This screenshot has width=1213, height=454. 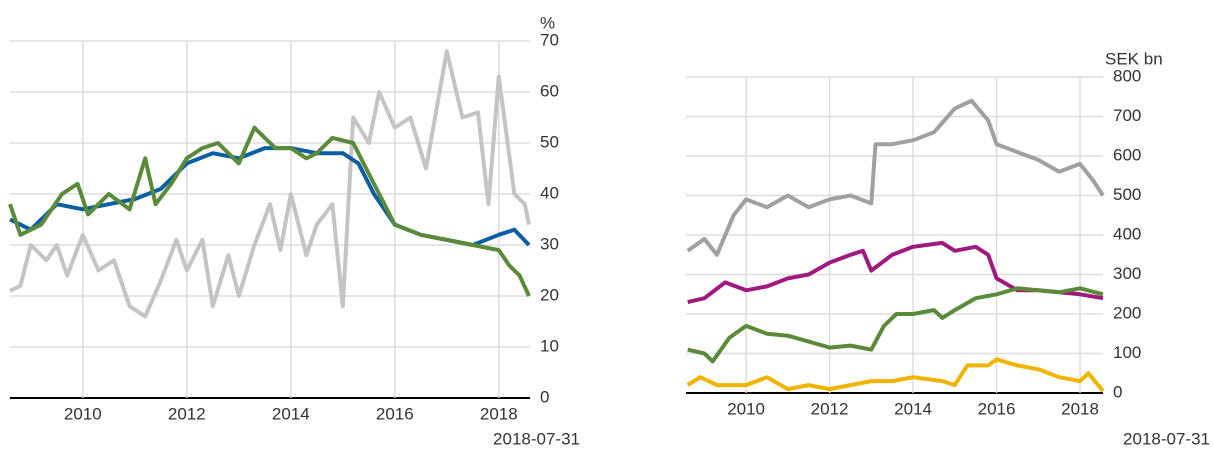 What do you see at coordinates (549, 243) in the screenshot?
I see `y-tick-label: 30` at bounding box center [549, 243].